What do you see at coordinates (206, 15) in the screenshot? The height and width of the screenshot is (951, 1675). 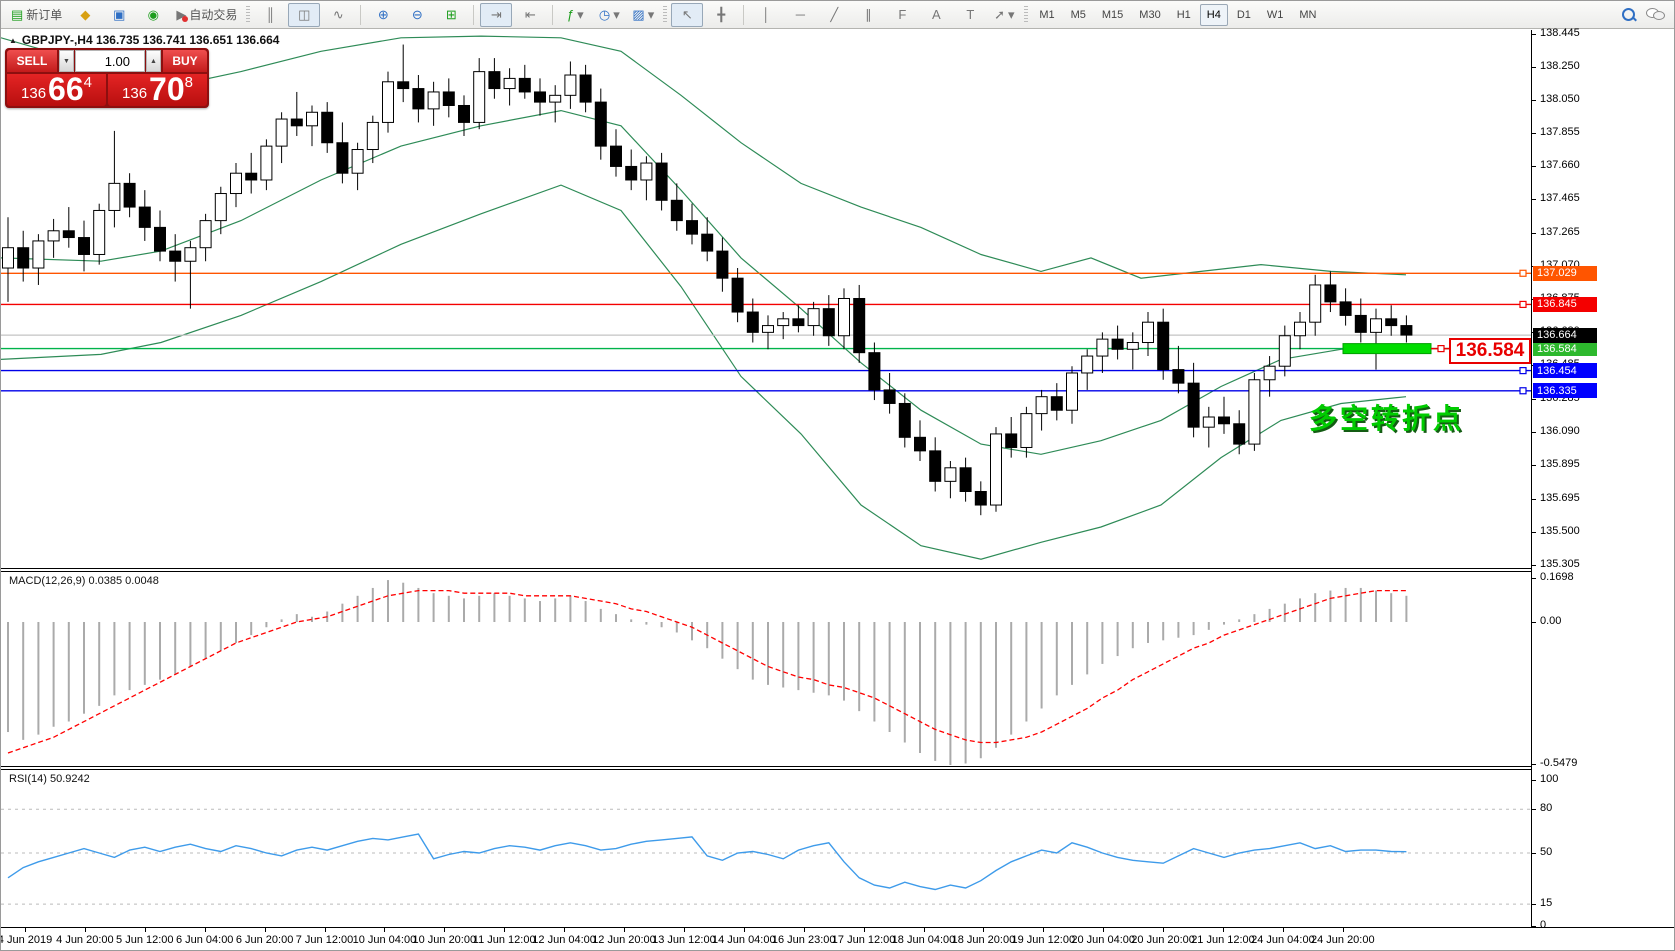 I see `autotrading-button: ▶ 自动交易` at bounding box center [206, 15].